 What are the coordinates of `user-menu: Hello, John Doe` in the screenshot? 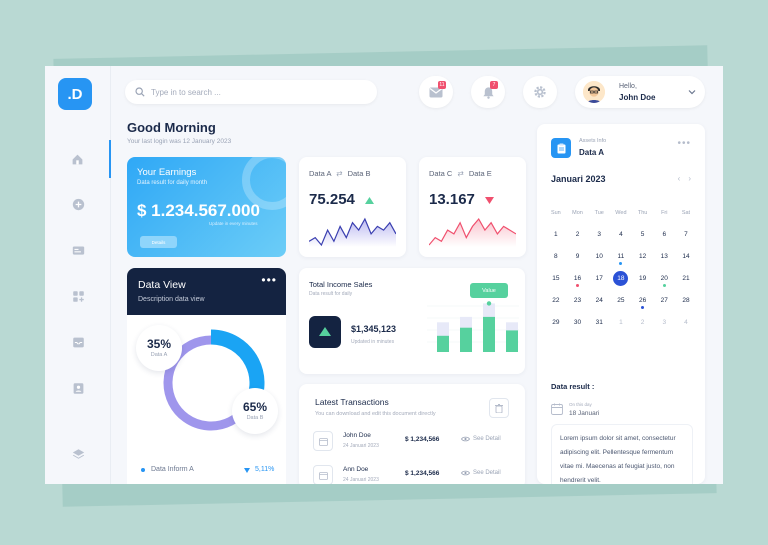 It's located at (640, 92).